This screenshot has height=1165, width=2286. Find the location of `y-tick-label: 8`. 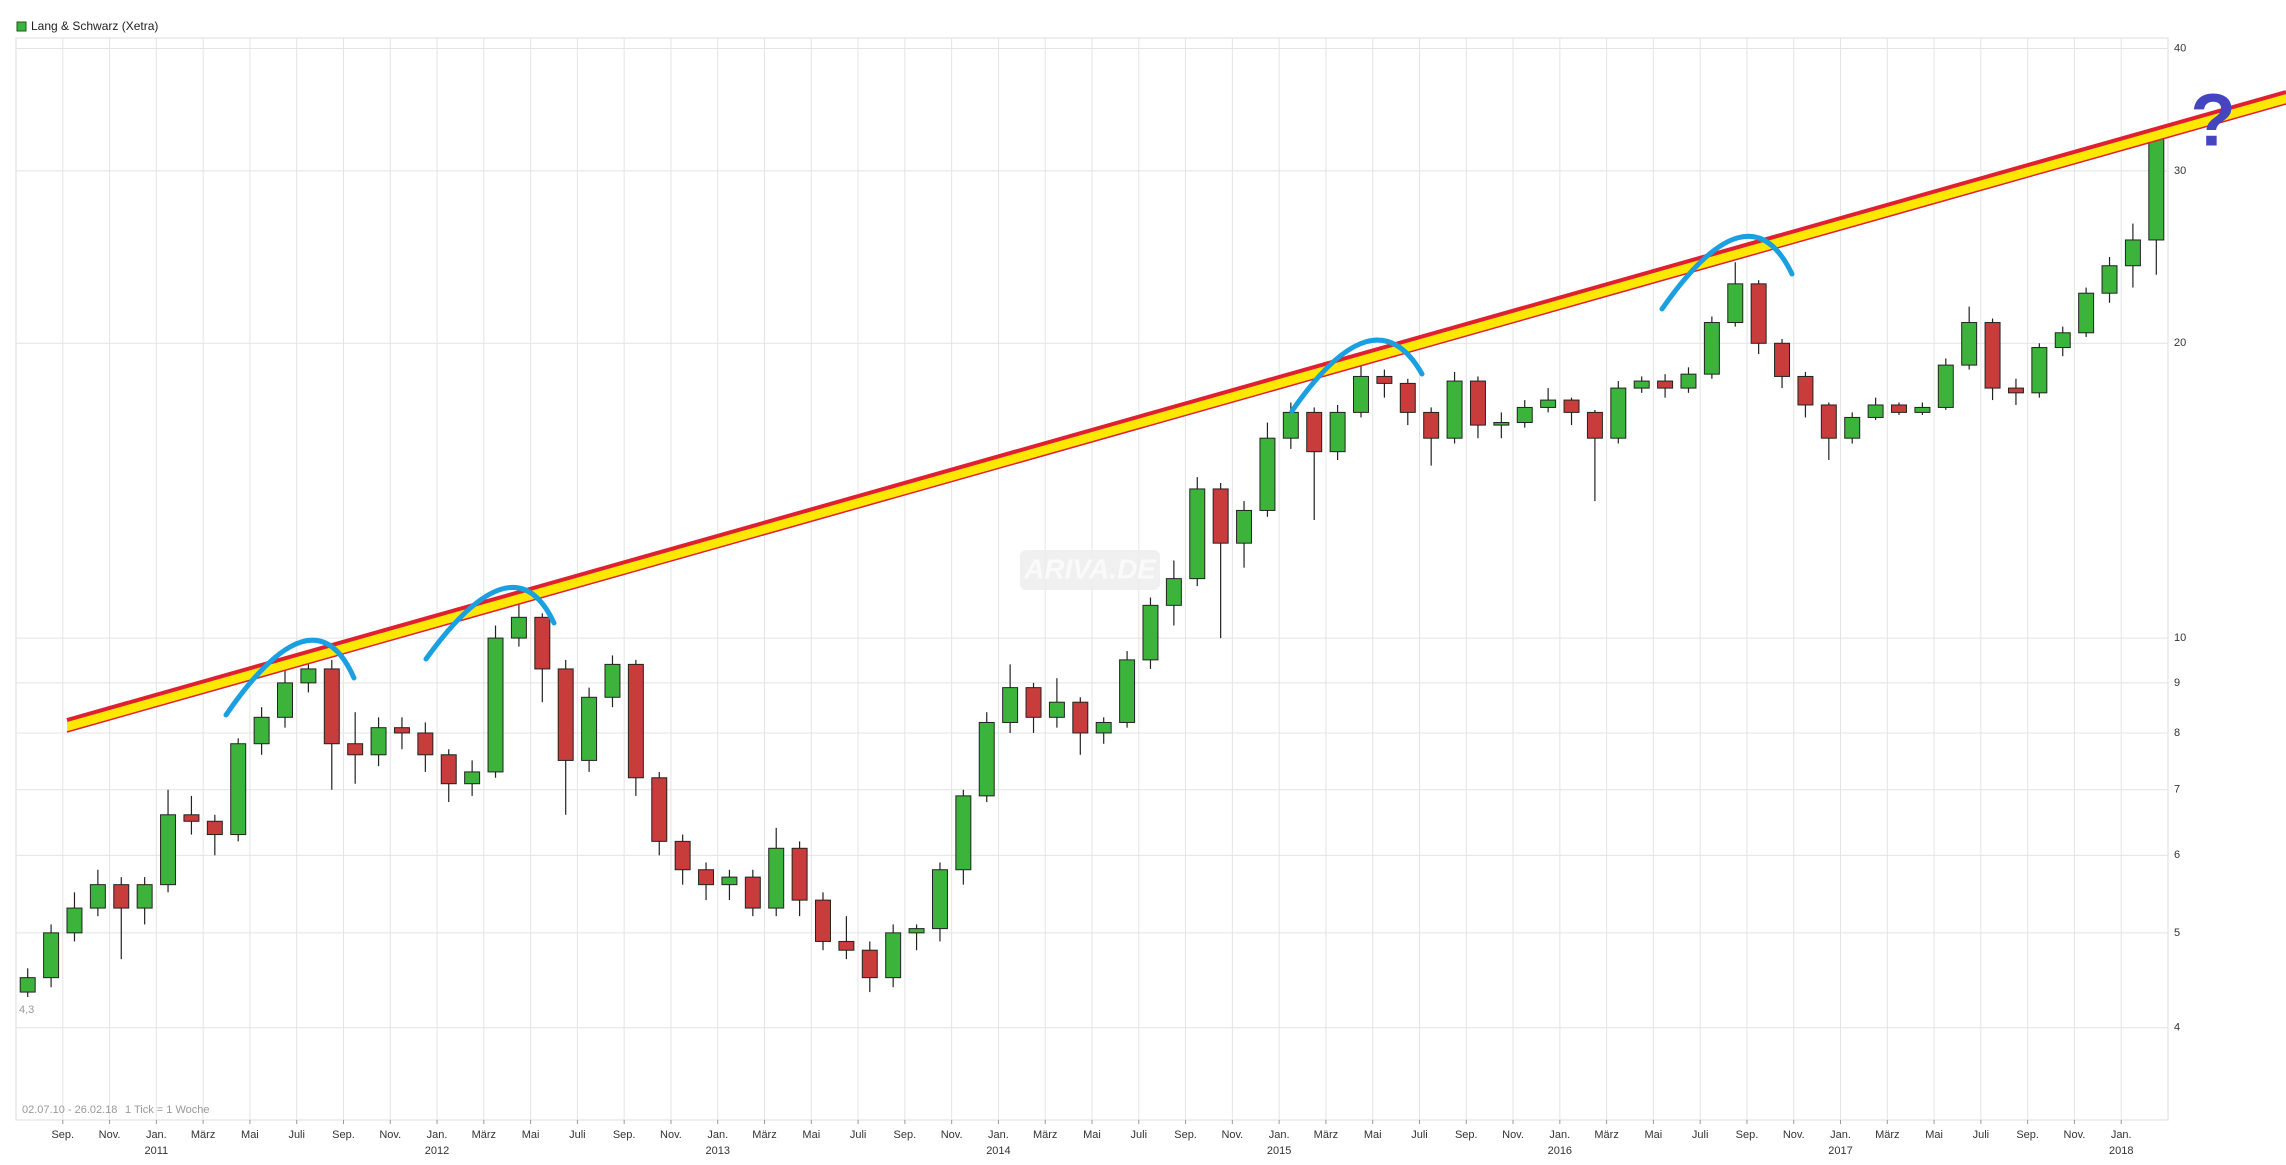

y-tick-label: 8 is located at coordinates (2177, 733).